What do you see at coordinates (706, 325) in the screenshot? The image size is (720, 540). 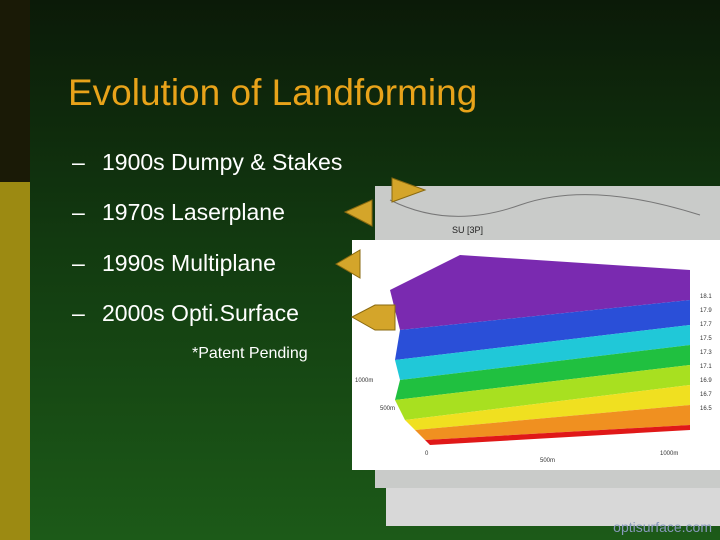 I see `scale-label: 17.7` at bounding box center [706, 325].